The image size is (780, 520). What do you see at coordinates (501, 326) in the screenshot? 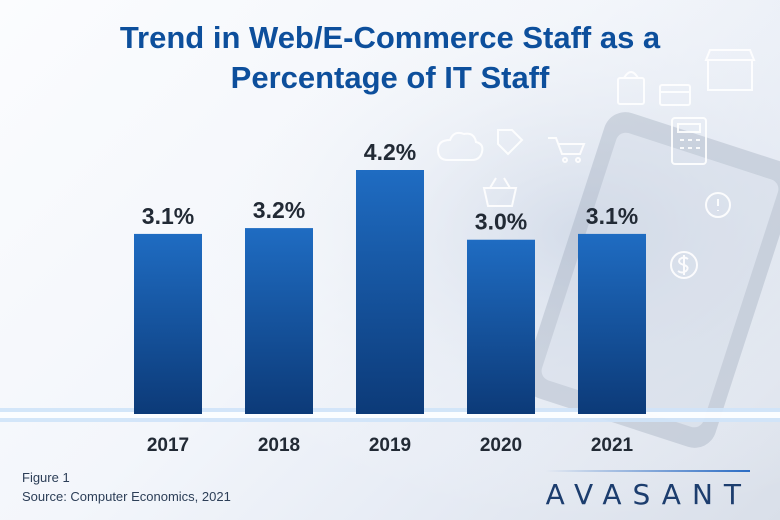
I see `bar-2020` at bounding box center [501, 326].